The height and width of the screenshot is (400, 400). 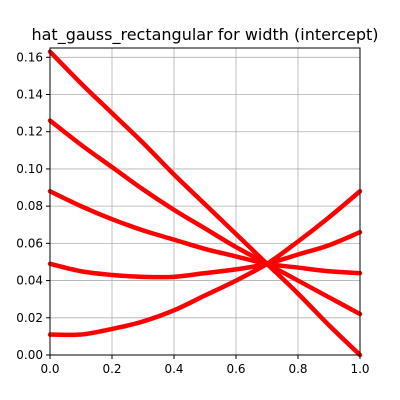 What do you see at coordinates (29, 169) in the screenshot?
I see `y-tick-label: 0.10` at bounding box center [29, 169].